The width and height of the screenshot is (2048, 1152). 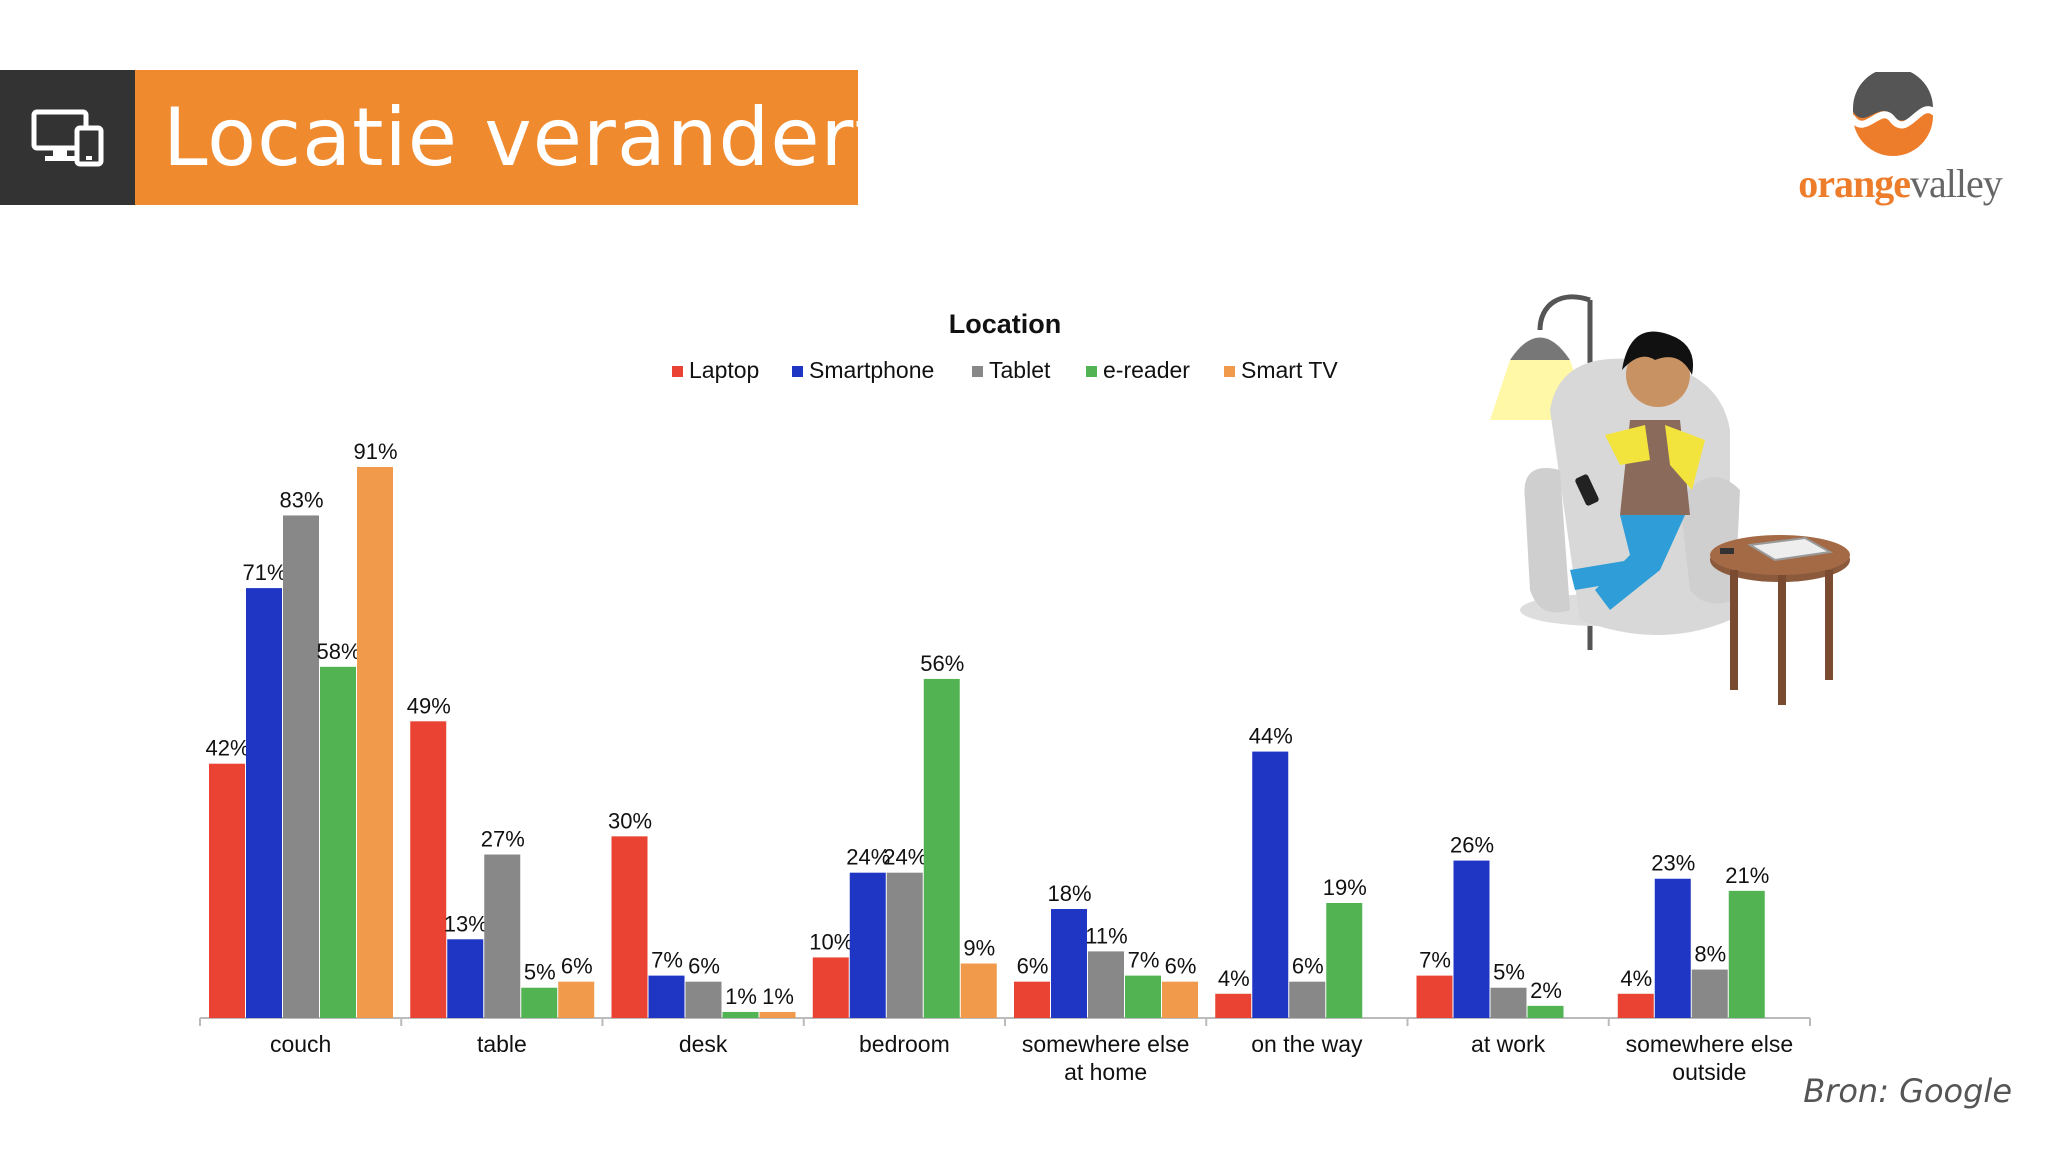 What do you see at coordinates (264, 572) in the screenshot?
I see `data-label: 71%` at bounding box center [264, 572].